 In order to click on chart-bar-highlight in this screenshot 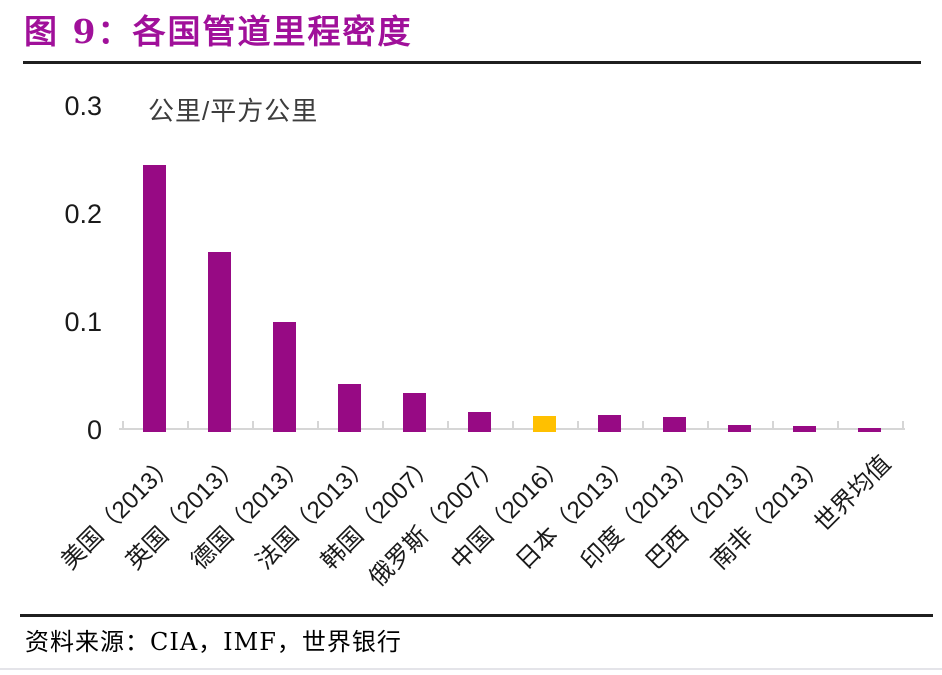, I will do `click(544, 423)`.